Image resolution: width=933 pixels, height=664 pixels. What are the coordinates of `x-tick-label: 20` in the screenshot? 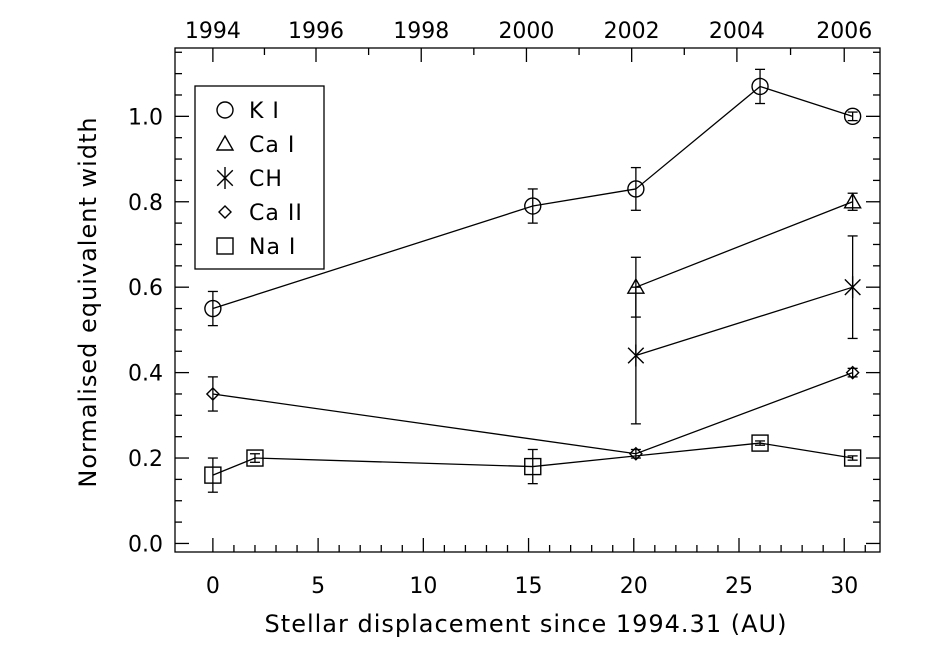 It's located at (634, 586).